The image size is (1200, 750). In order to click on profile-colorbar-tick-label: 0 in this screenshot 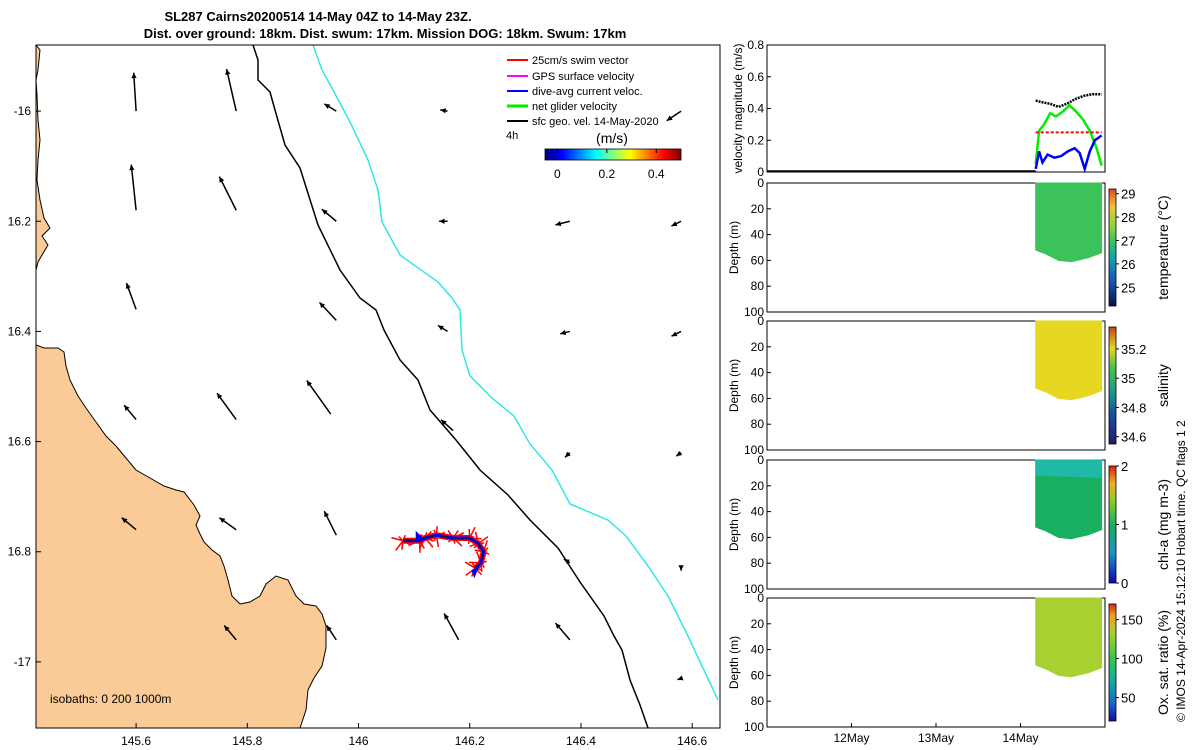, I will do `click(1124, 583)`.